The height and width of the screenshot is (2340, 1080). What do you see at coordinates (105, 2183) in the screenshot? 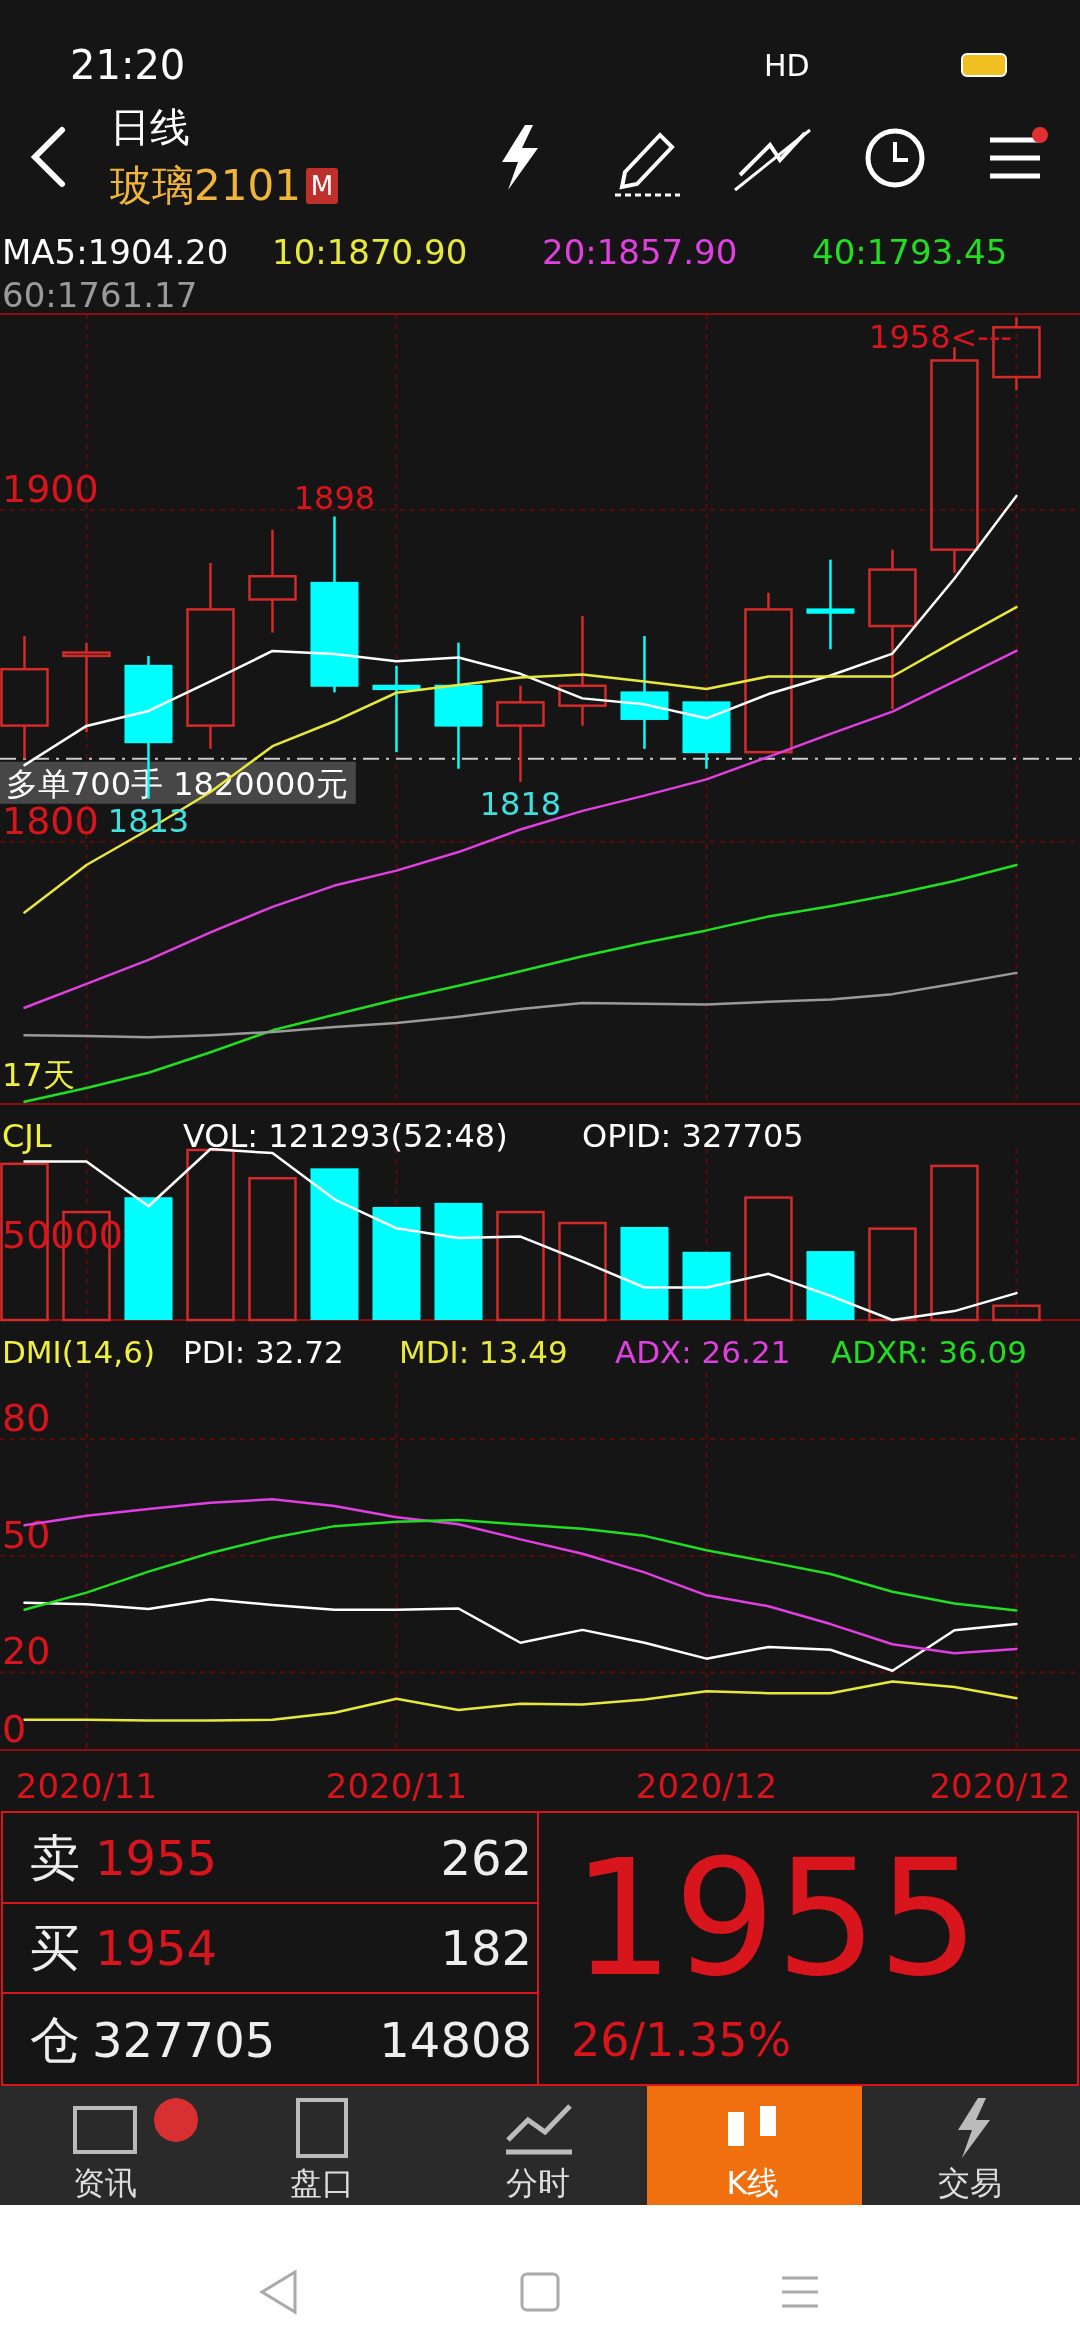
I see `text: 资讯` at bounding box center [105, 2183].